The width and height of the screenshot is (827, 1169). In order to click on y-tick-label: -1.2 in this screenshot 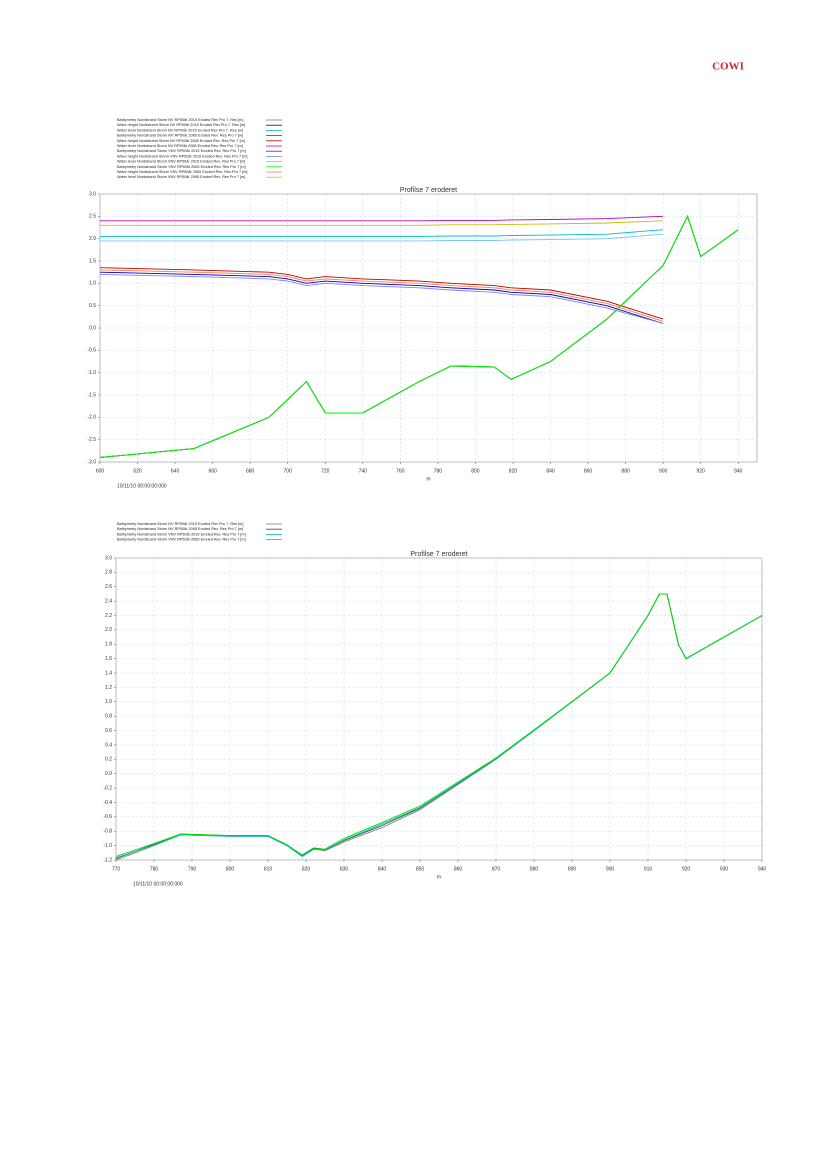, I will do `click(107, 860)`.